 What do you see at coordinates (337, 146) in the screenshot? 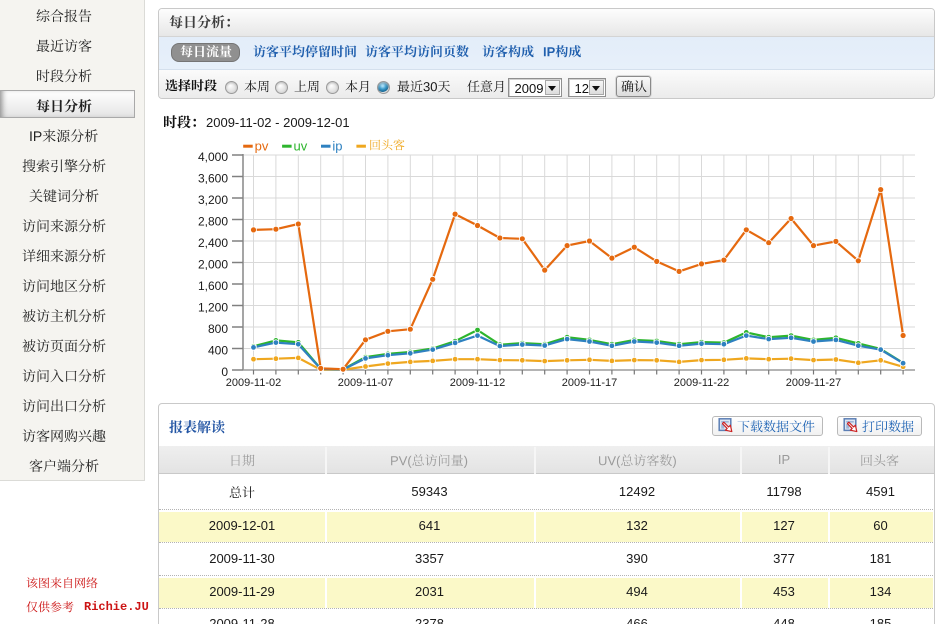
I see `svg-text: ip` at bounding box center [337, 146].